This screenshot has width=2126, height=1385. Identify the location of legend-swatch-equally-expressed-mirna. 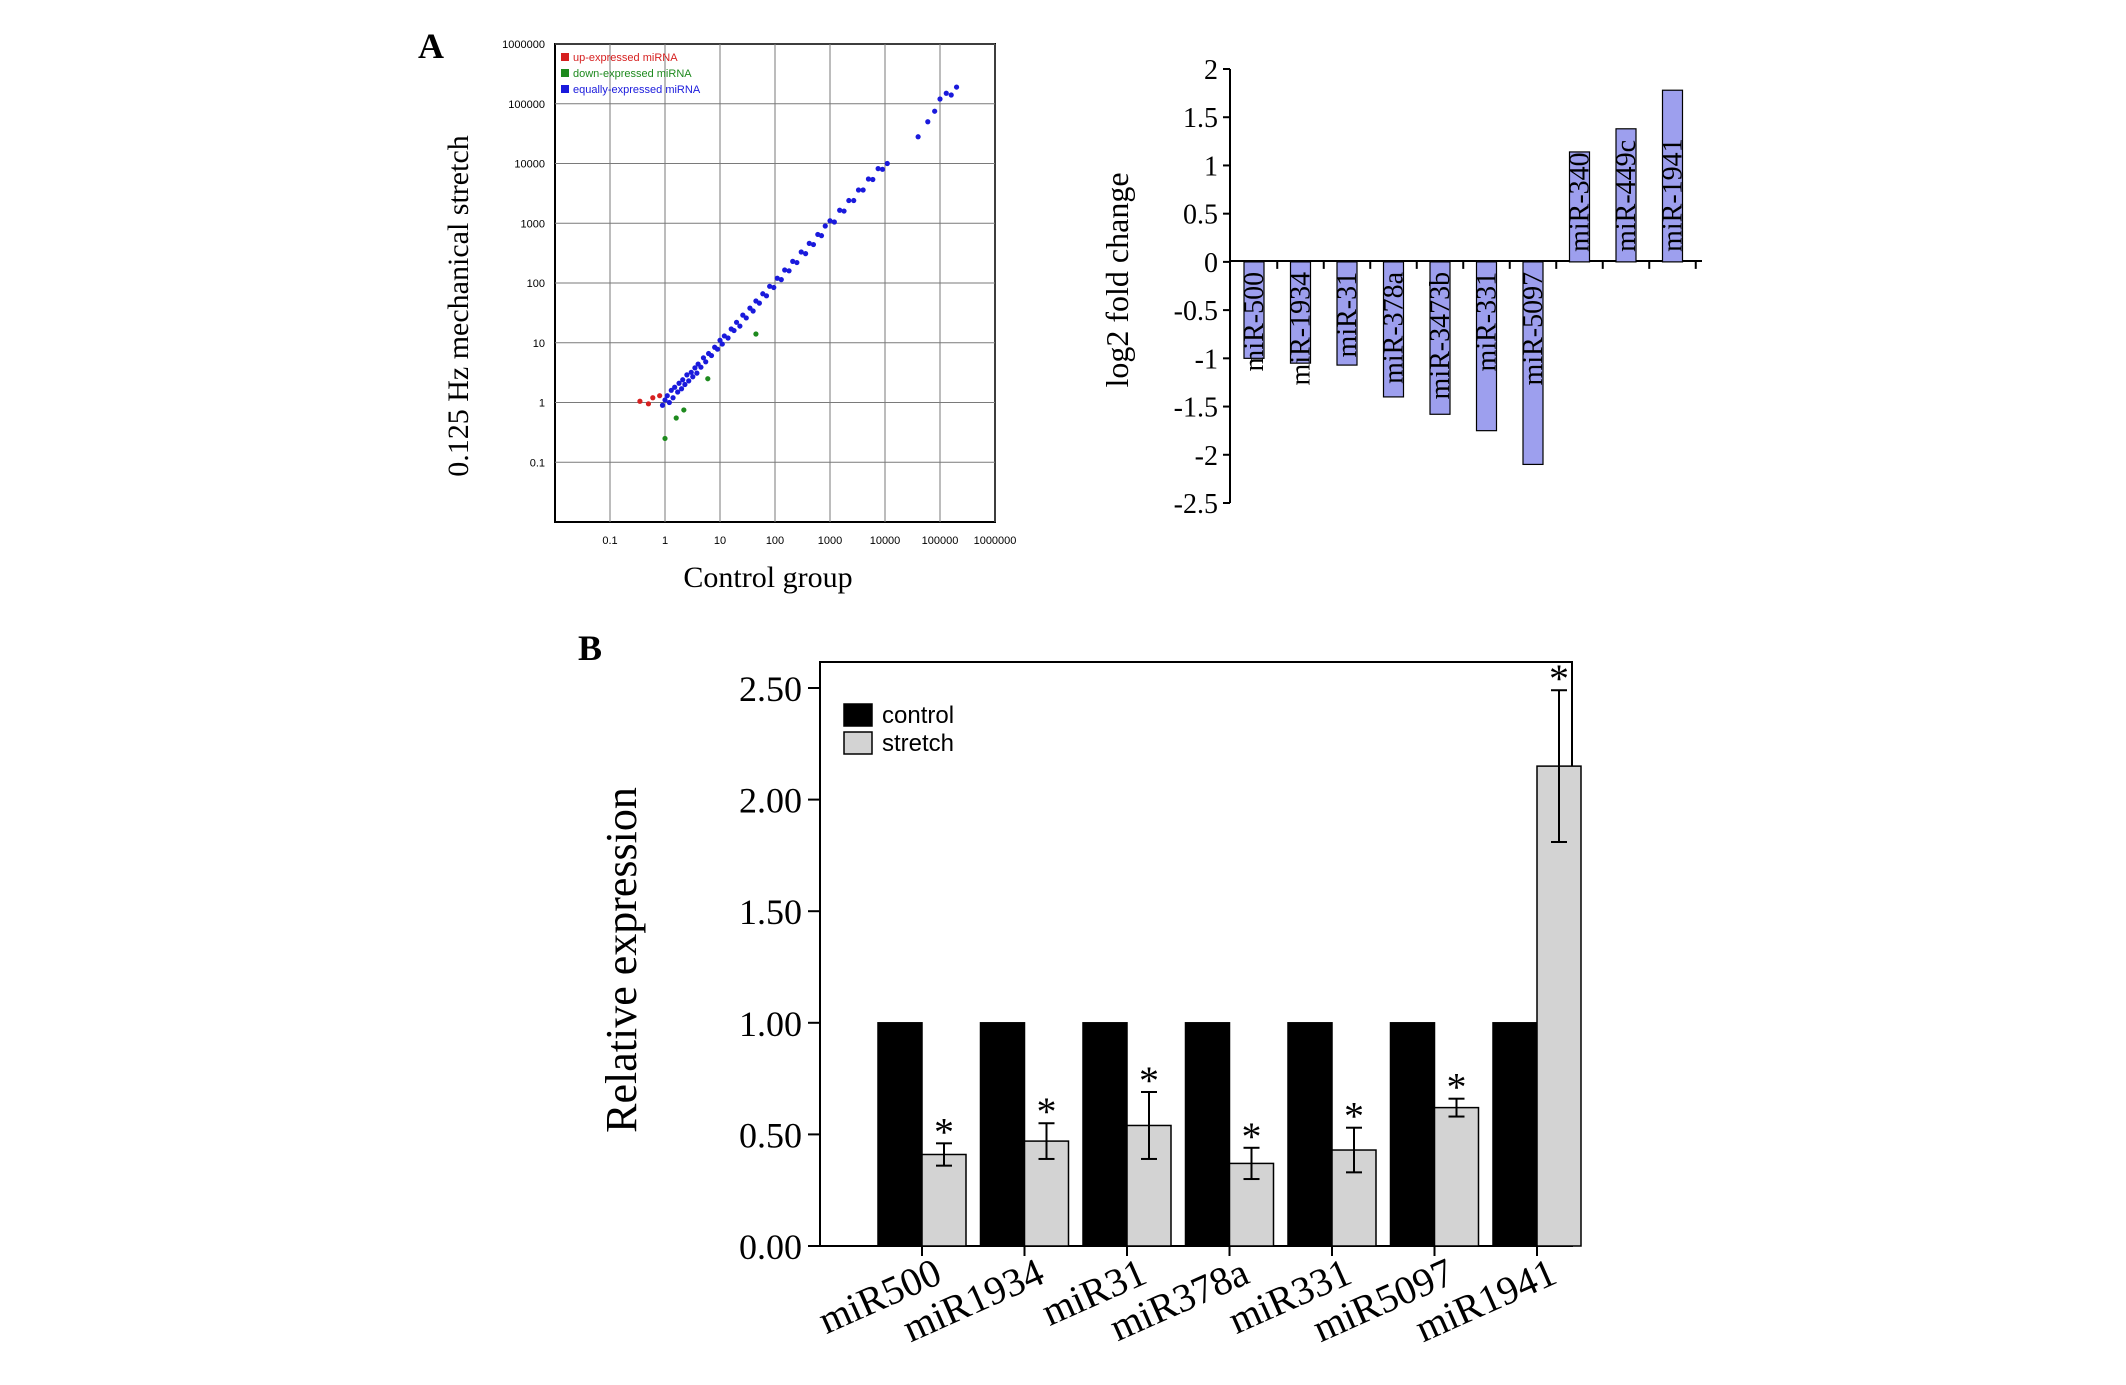
(565, 89).